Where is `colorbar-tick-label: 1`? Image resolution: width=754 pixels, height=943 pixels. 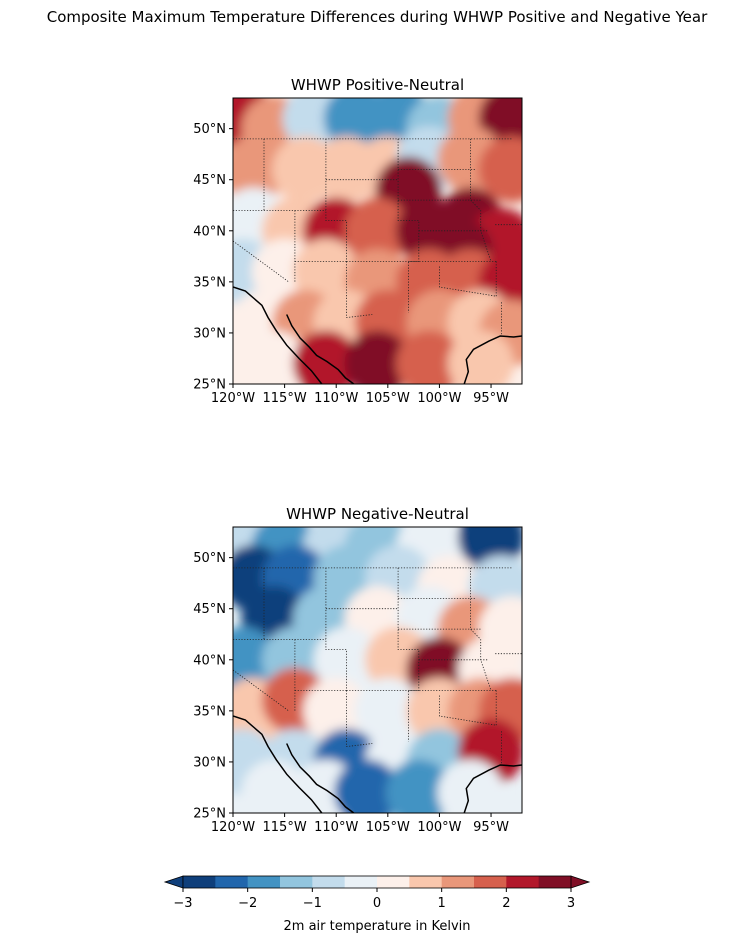 colorbar-tick-label: 1 is located at coordinates (442, 903).